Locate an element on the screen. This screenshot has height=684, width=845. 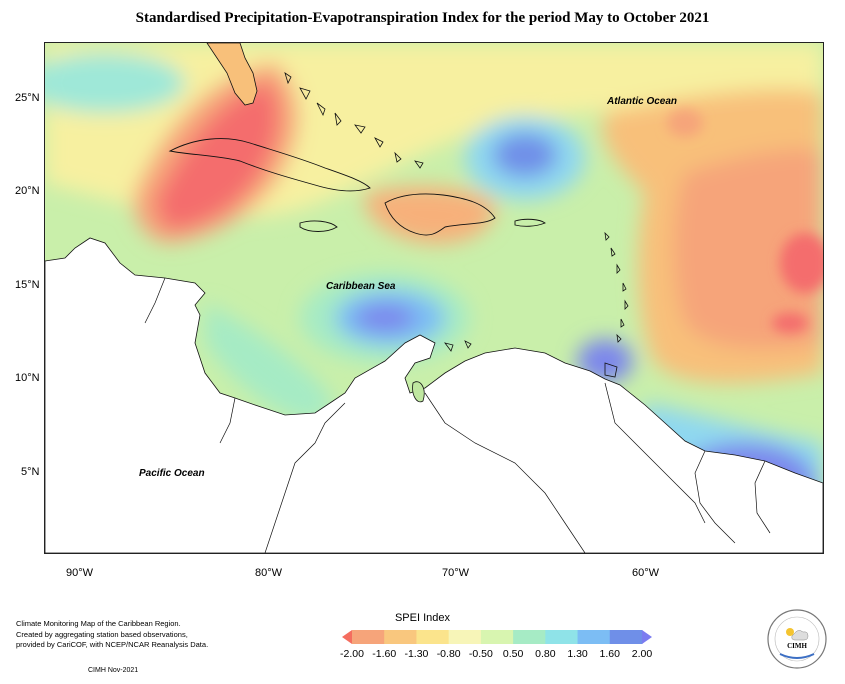
legend-tick: -2.00 is located at coordinates (352, 654).